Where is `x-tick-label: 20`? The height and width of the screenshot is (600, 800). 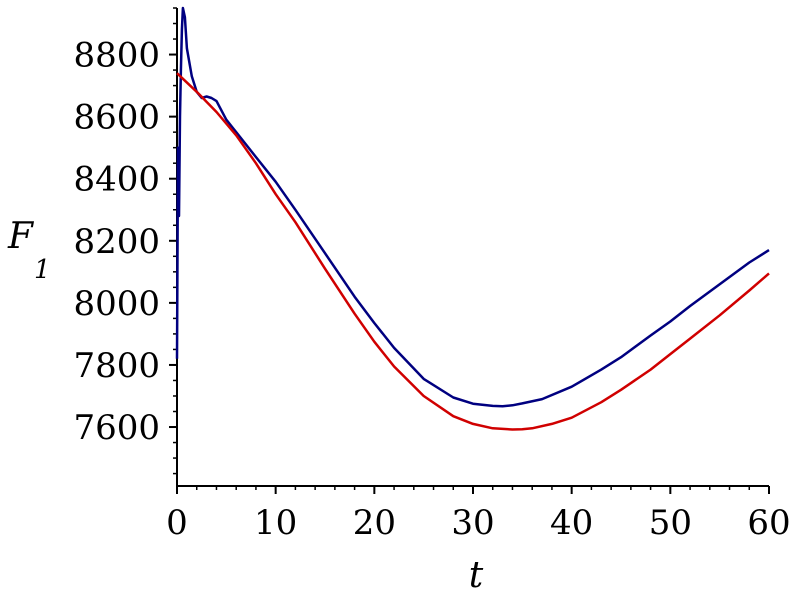 x-tick-label: 20 is located at coordinates (374, 523).